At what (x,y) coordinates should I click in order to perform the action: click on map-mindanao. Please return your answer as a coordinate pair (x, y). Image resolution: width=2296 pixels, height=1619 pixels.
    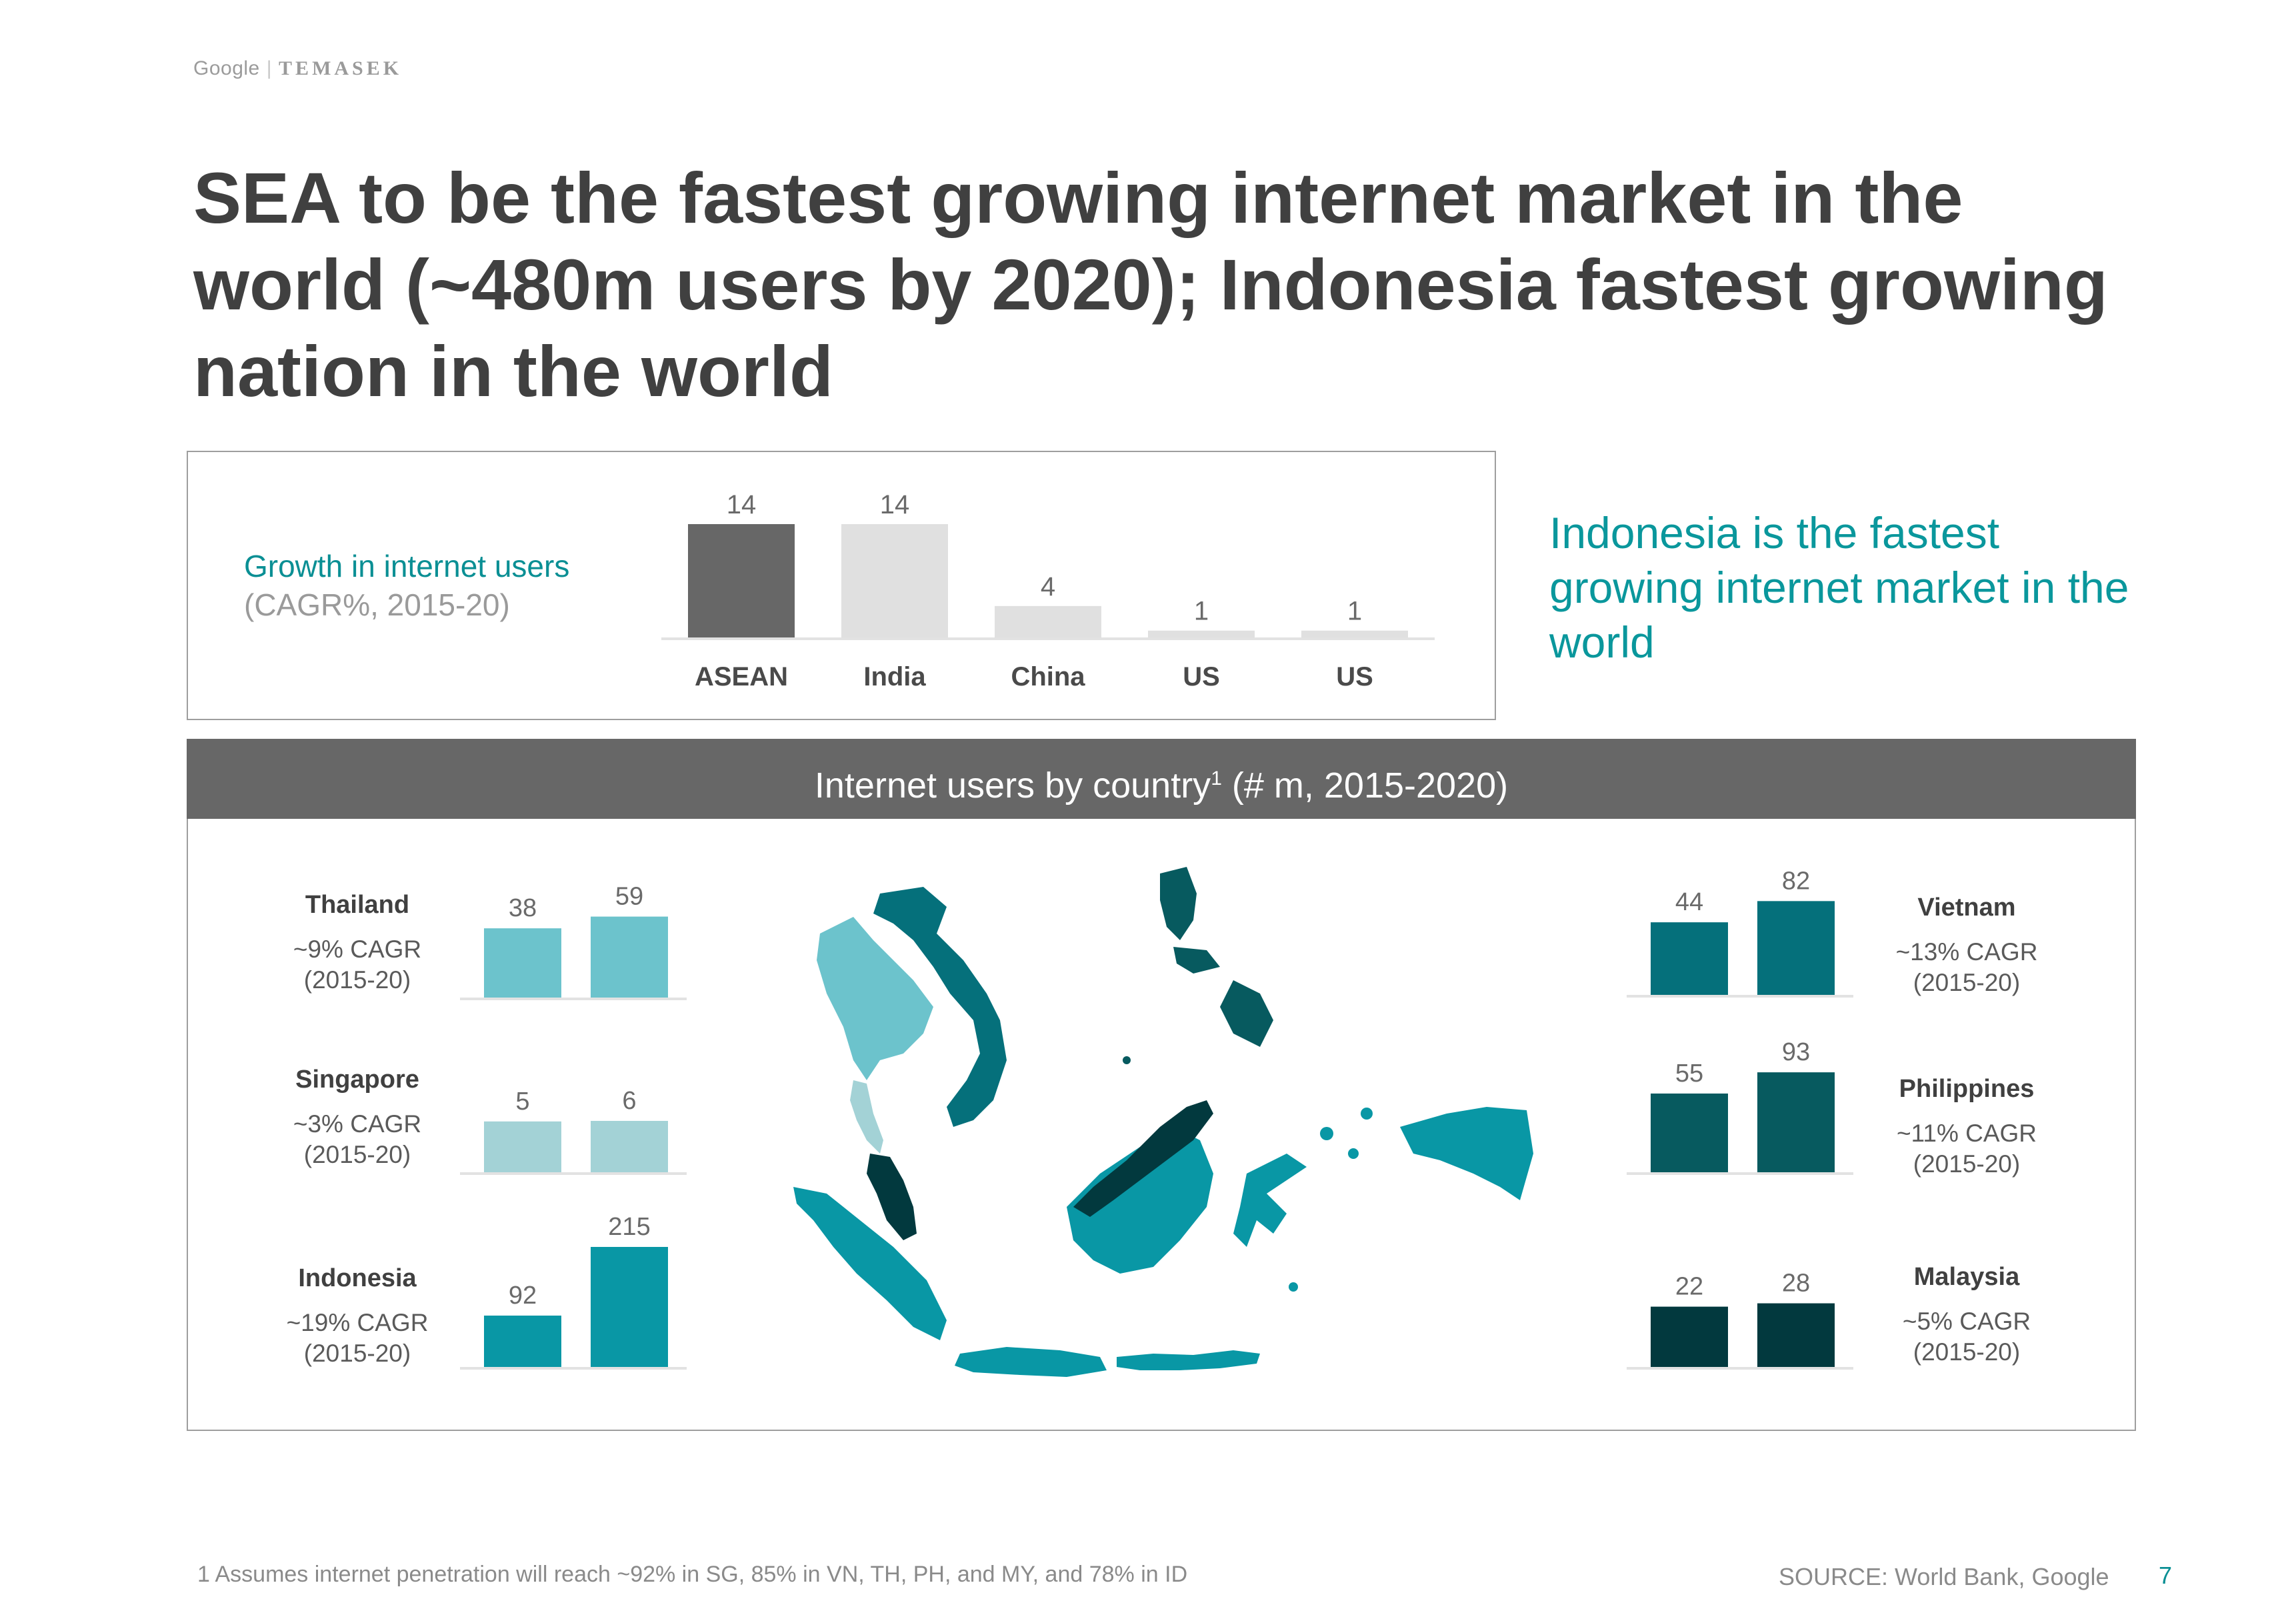
    Looking at the image, I should click on (1246, 1014).